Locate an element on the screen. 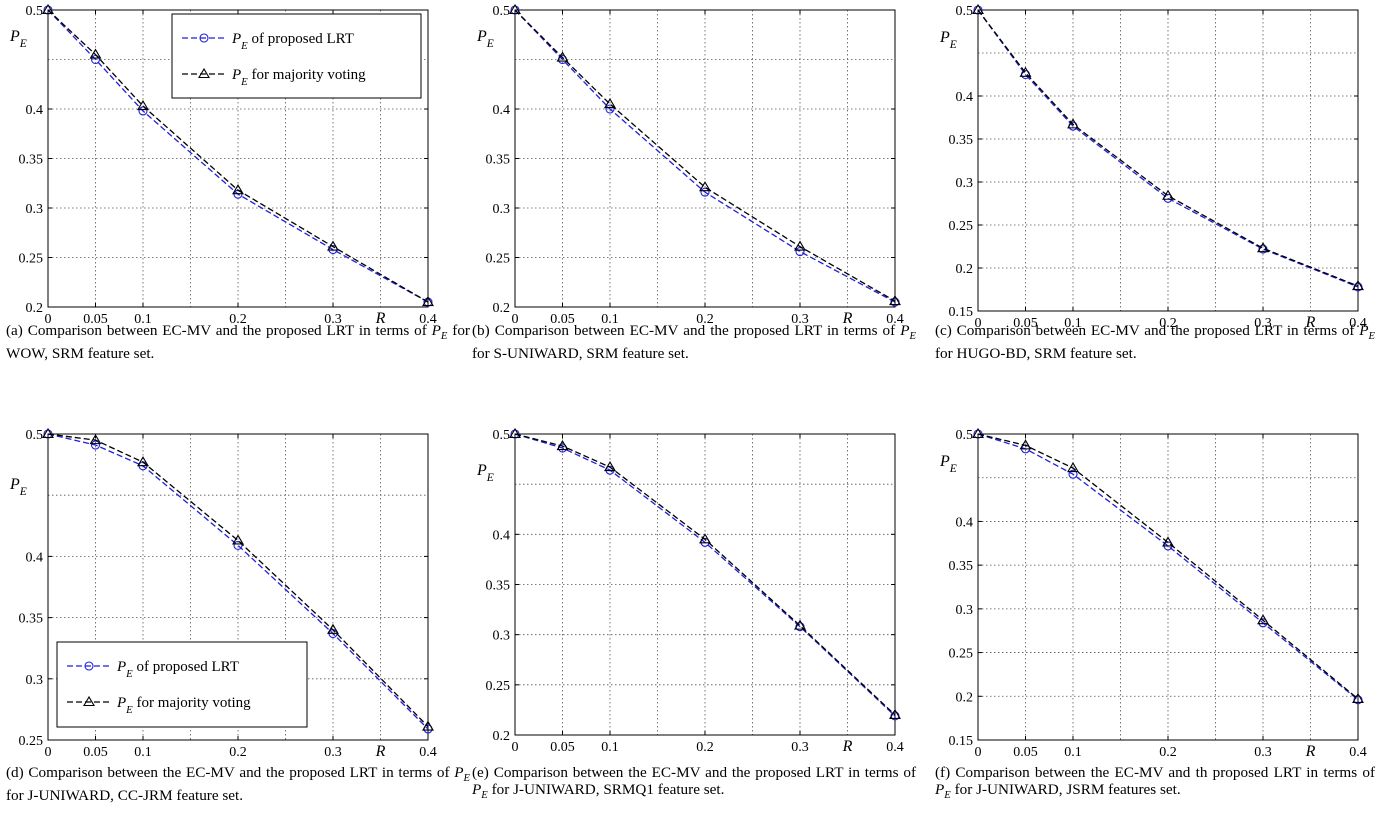 The image size is (1400, 836). chart-panel-e: 0 0.05 0.1 0.2 0.3 0.4 0.2 0.25 0.3 0.35 0.4 0.5 PE R is located at coordinates (690, 591).